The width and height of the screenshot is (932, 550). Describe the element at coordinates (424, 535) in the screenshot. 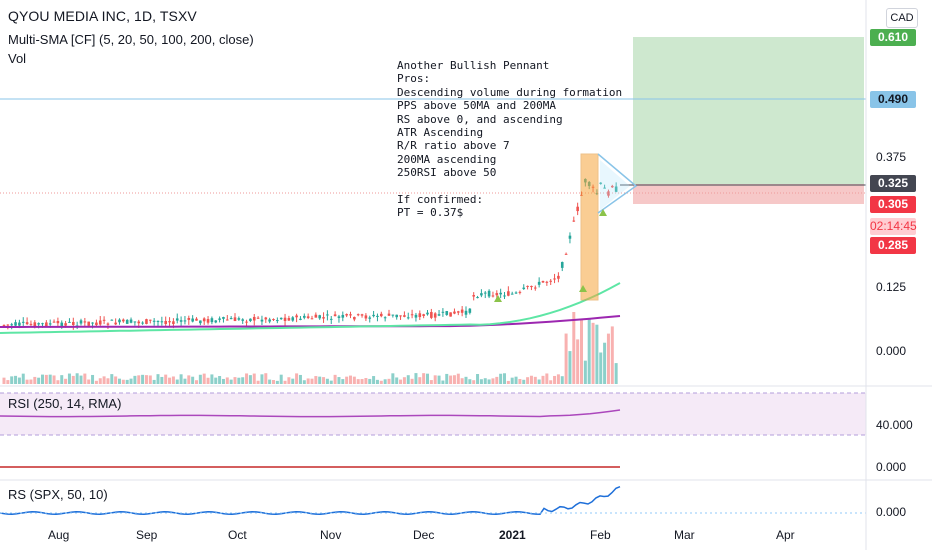

I see `time-label: Dec` at that location.